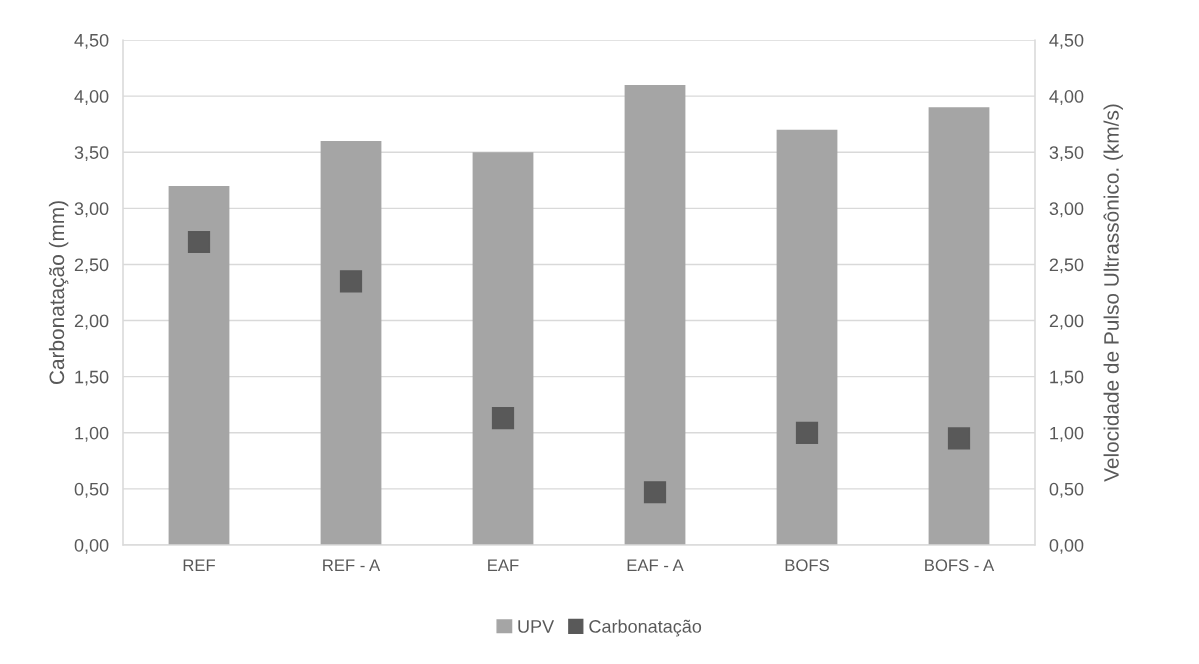 This screenshot has height=664, width=1199. What do you see at coordinates (807, 565) in the screenshot?
I see `x-tick-label: BOFS` at bounding box center [807, 565].